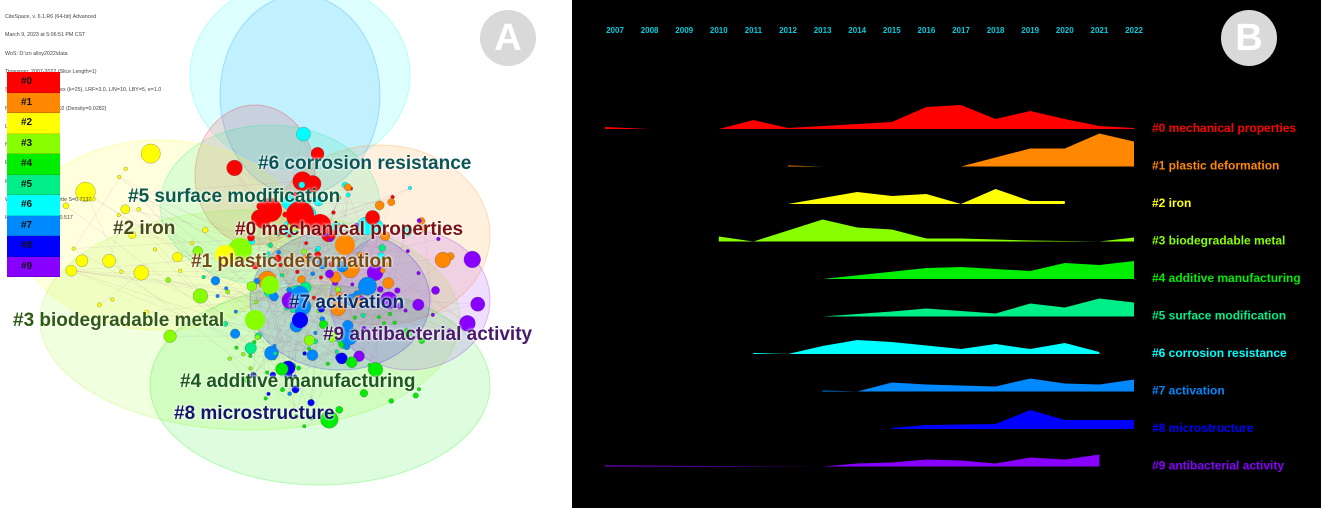  I want to click on year-tick-label: 2017, so click(961, 30).